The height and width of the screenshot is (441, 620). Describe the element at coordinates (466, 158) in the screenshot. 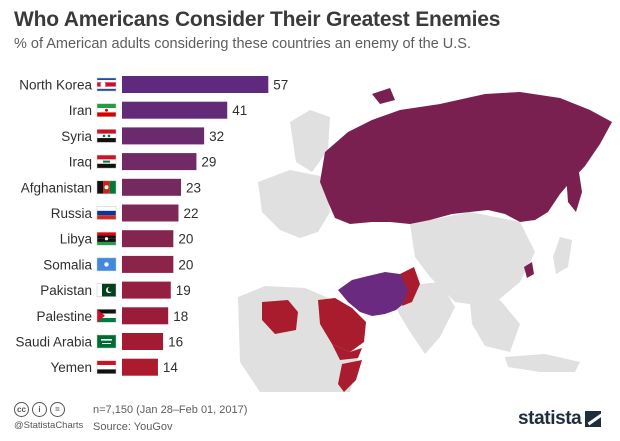

I see `map-russia` at that location.